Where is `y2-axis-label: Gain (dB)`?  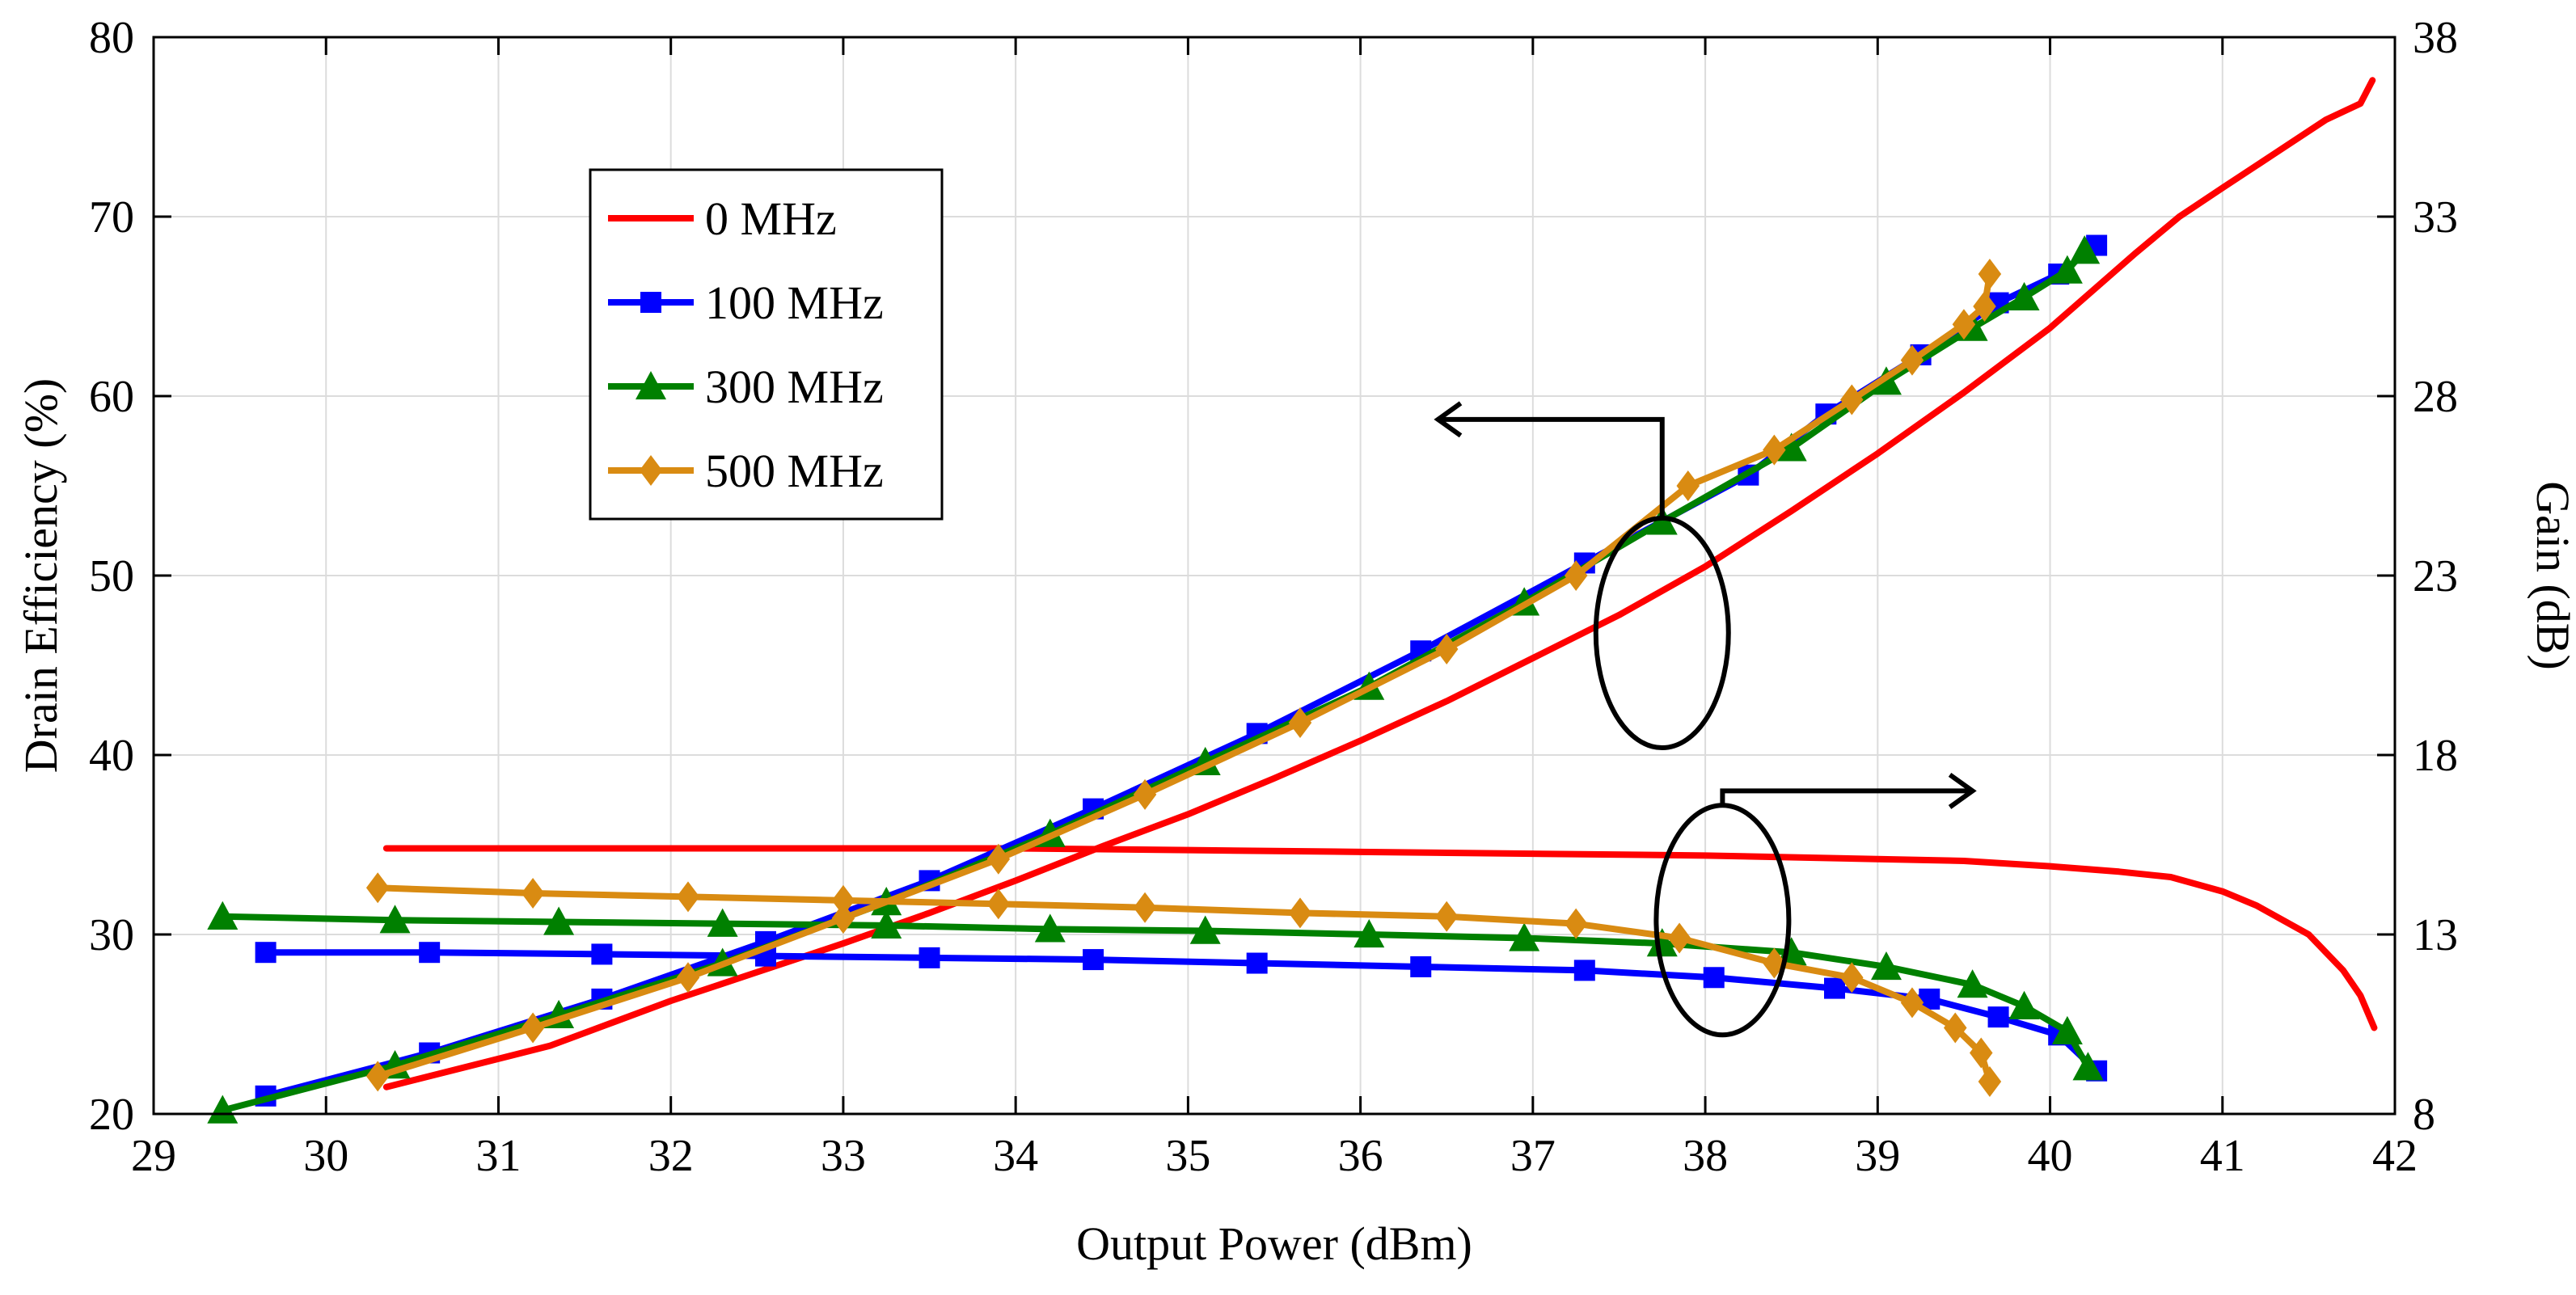 y2-axis-label: Gain (dB) is located at coordinates (2551, 575).